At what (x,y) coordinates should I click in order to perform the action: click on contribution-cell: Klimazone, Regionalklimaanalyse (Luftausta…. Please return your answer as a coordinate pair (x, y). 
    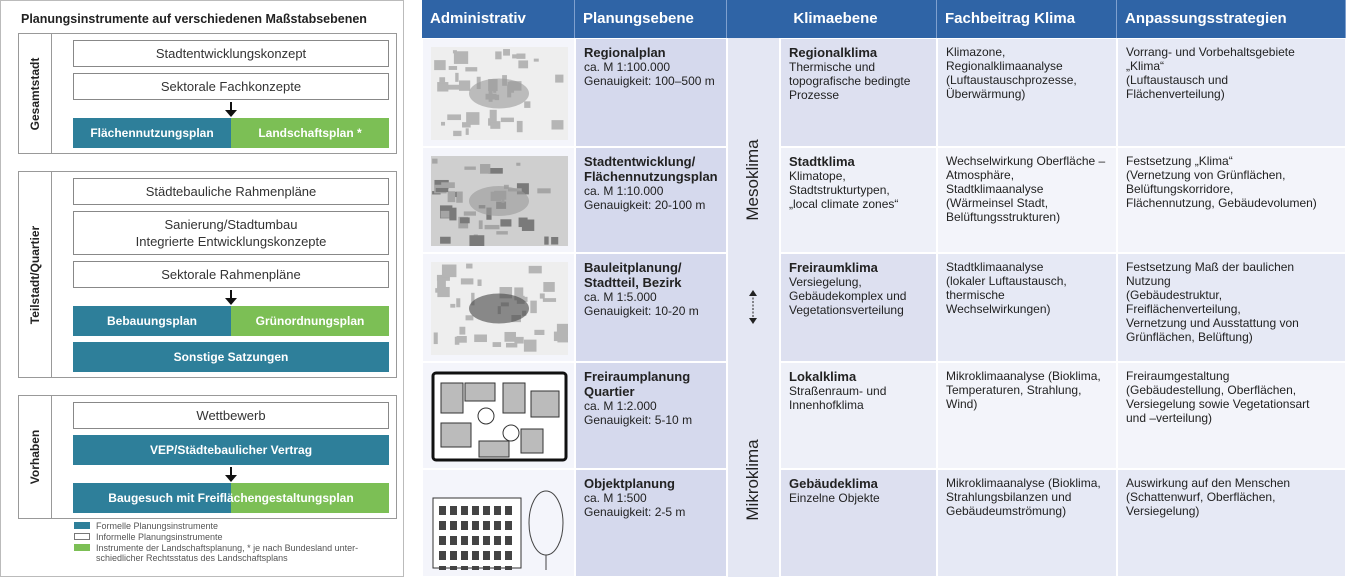
    Looking at the image, I should click on (1027, 92).